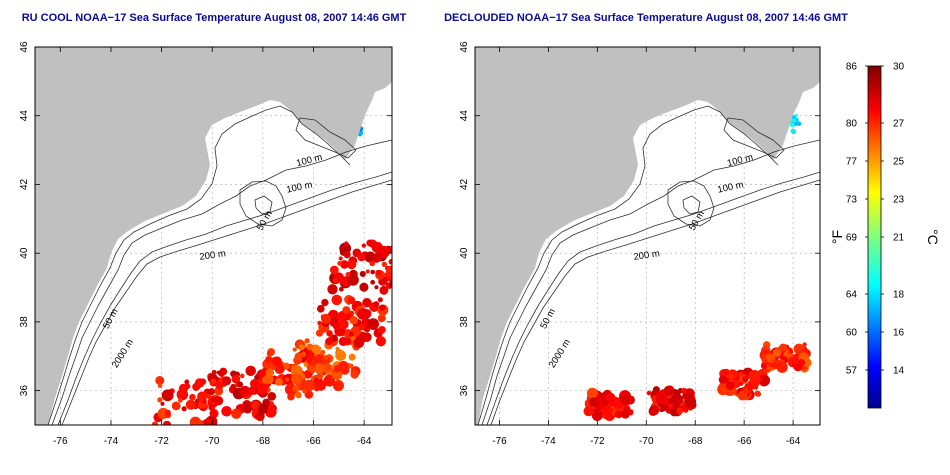  Describe the element at coordinates (852, 67) in the screenshot. I see `colorbar-f-label: 86` at that location.